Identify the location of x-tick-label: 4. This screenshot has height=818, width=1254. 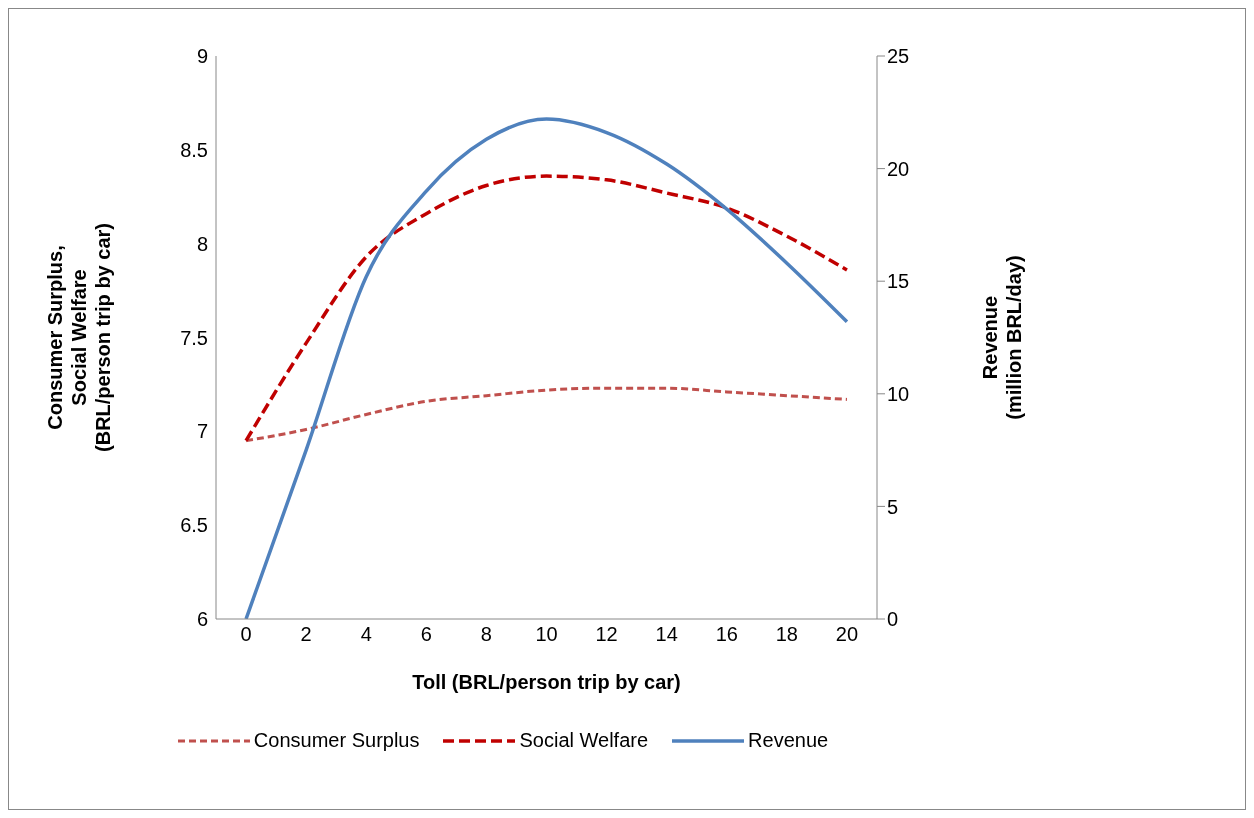
(366, 634).